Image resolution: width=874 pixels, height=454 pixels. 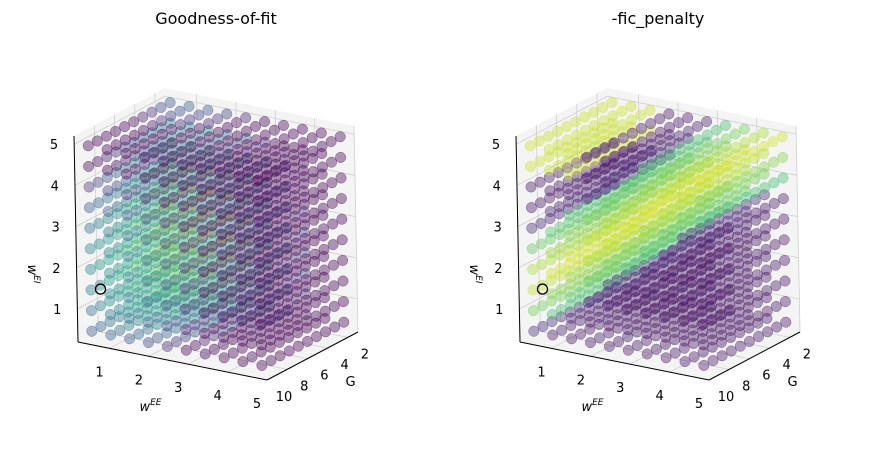 What do you see at coordinates (474, 274) in the screenshot?
I see `z-axis-label: wEI` at bounding box center [474, 274].